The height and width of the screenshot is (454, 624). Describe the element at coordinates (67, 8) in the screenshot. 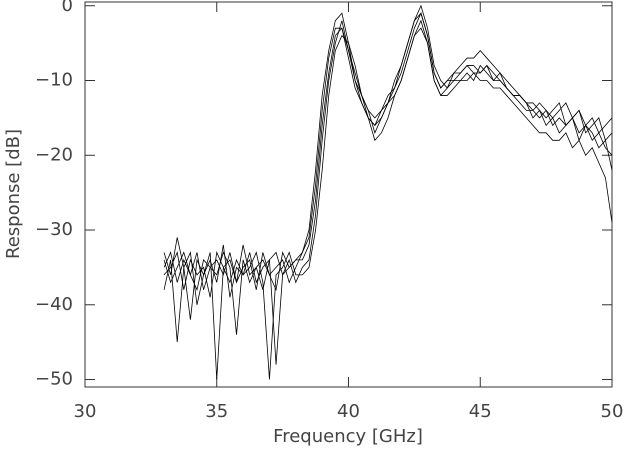

I see `y-tick-label: 0` at that location.